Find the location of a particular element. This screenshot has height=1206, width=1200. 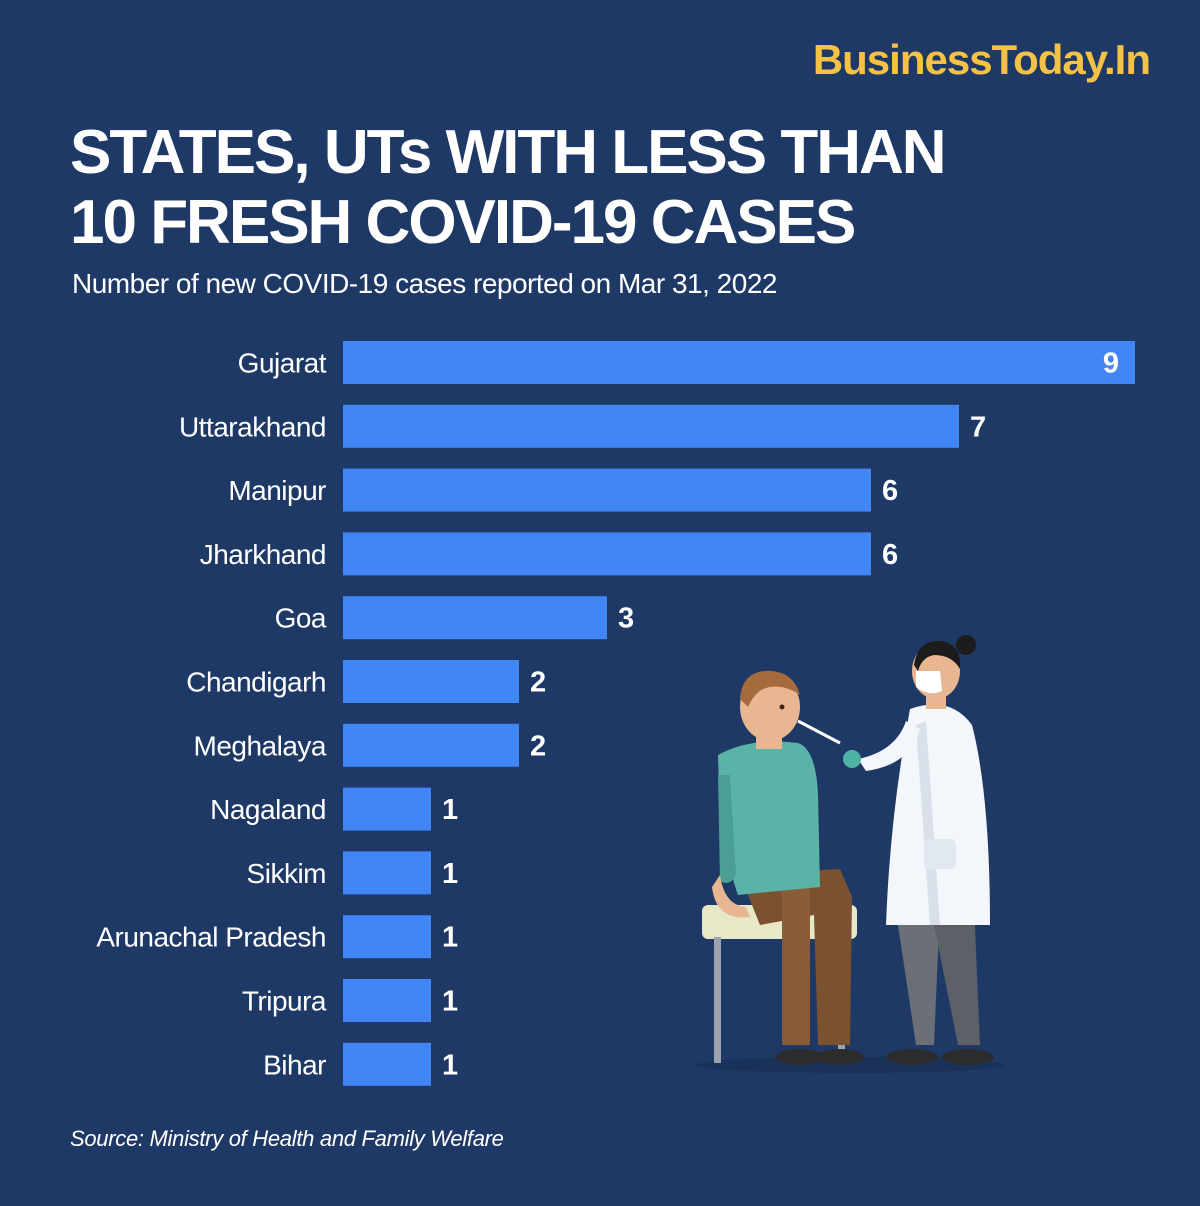

category-label-chandigarh: Chandigarh is located at coordinates (256, 682).